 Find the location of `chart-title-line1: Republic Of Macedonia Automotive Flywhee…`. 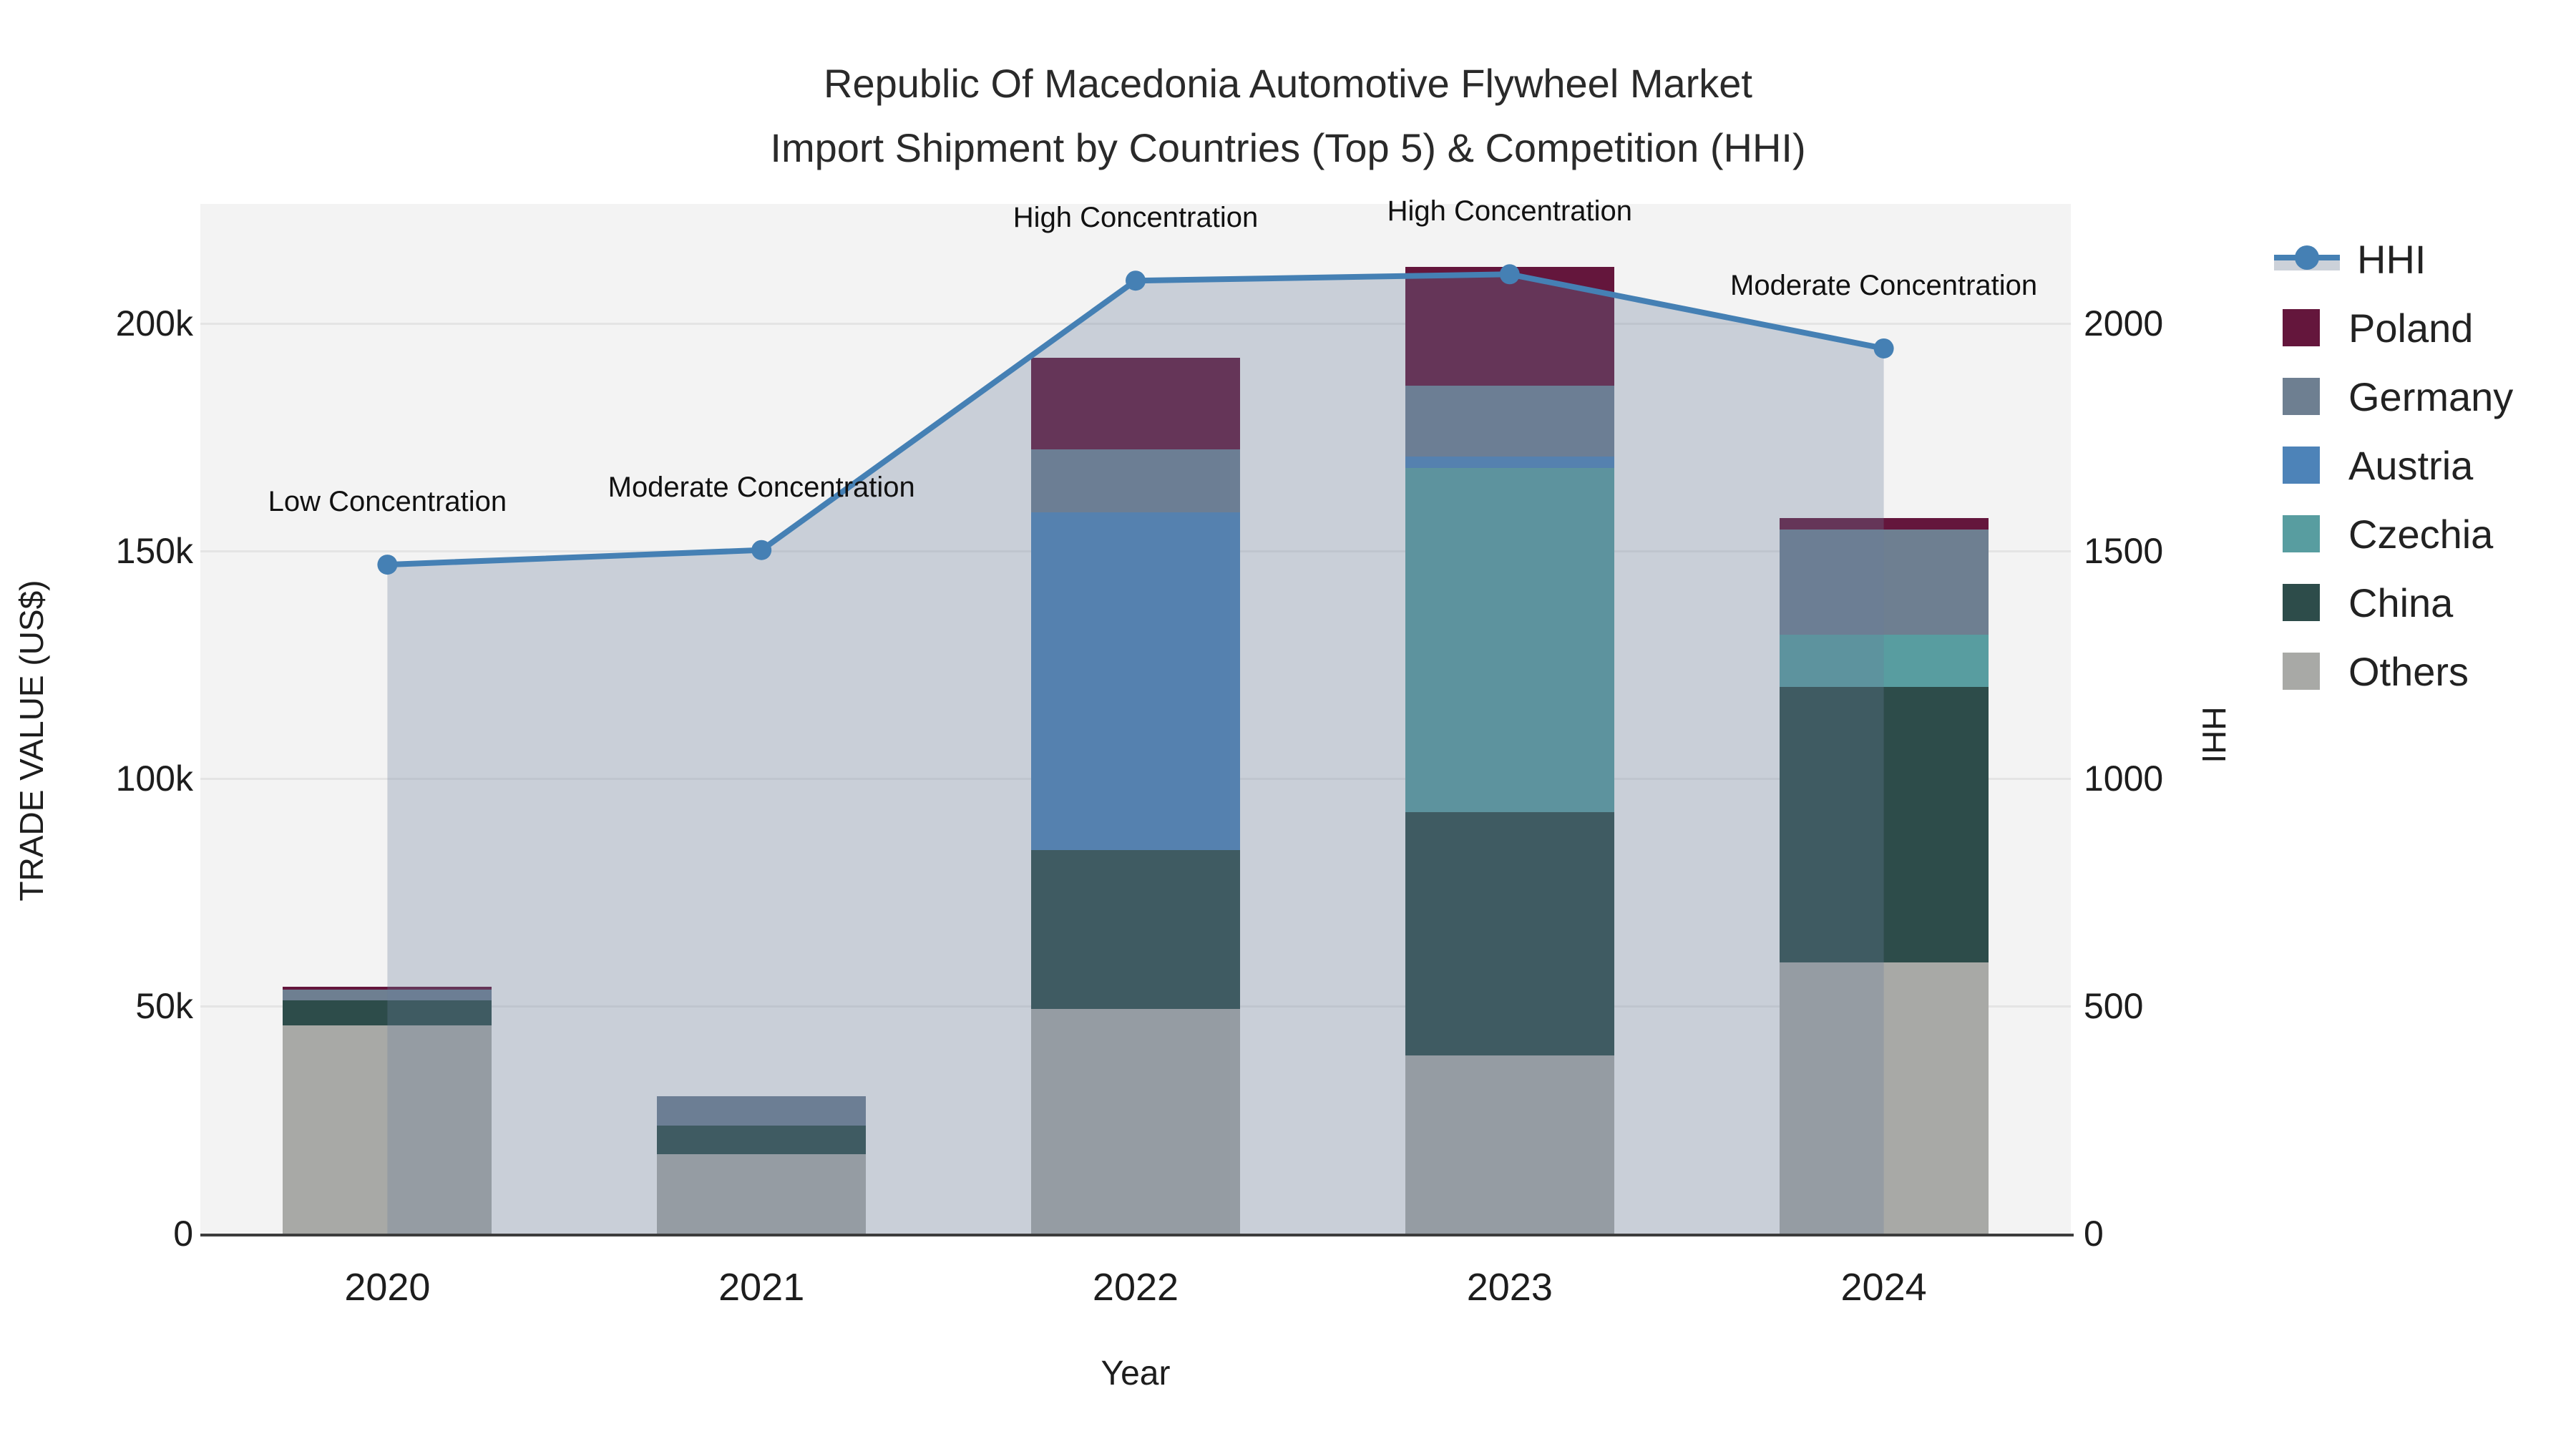

chart-title-line1: Republic Of Macedonia Automotive Flywhee… is located at coordinates (1288, 83).